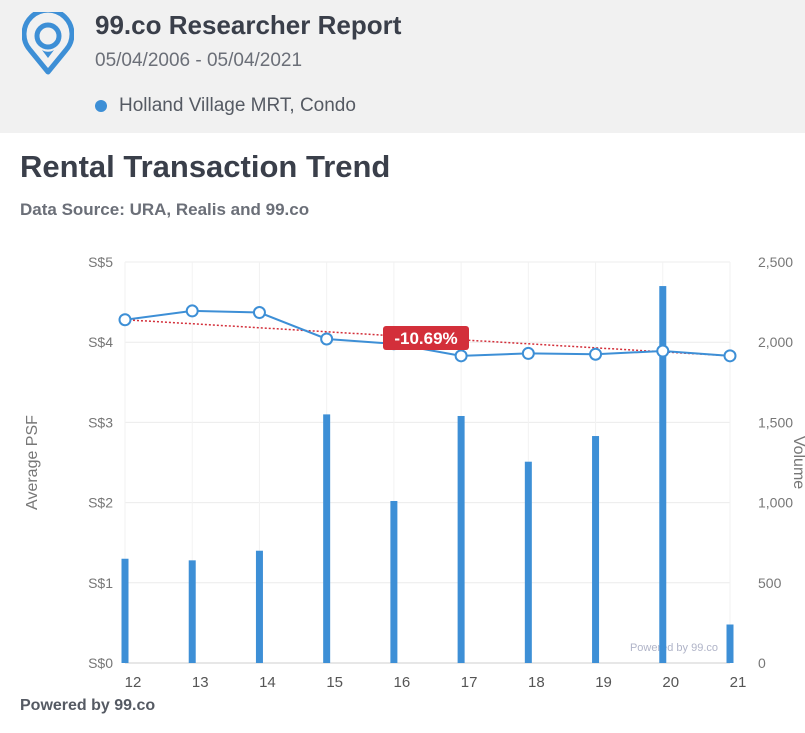 This screenshot has height=733, width=805. Describe the element at coordinates (334, 682) in the screenshot. I see `x-tick-label: 15` at that location.